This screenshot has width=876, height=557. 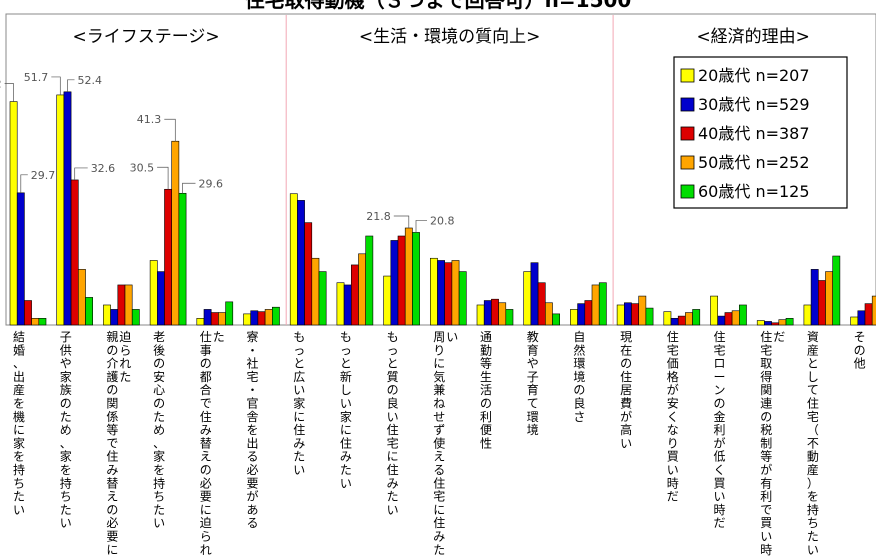 I want to click on category-label: 資産として住宅（不動産）を持ちたい, so click(x=813, y=443).